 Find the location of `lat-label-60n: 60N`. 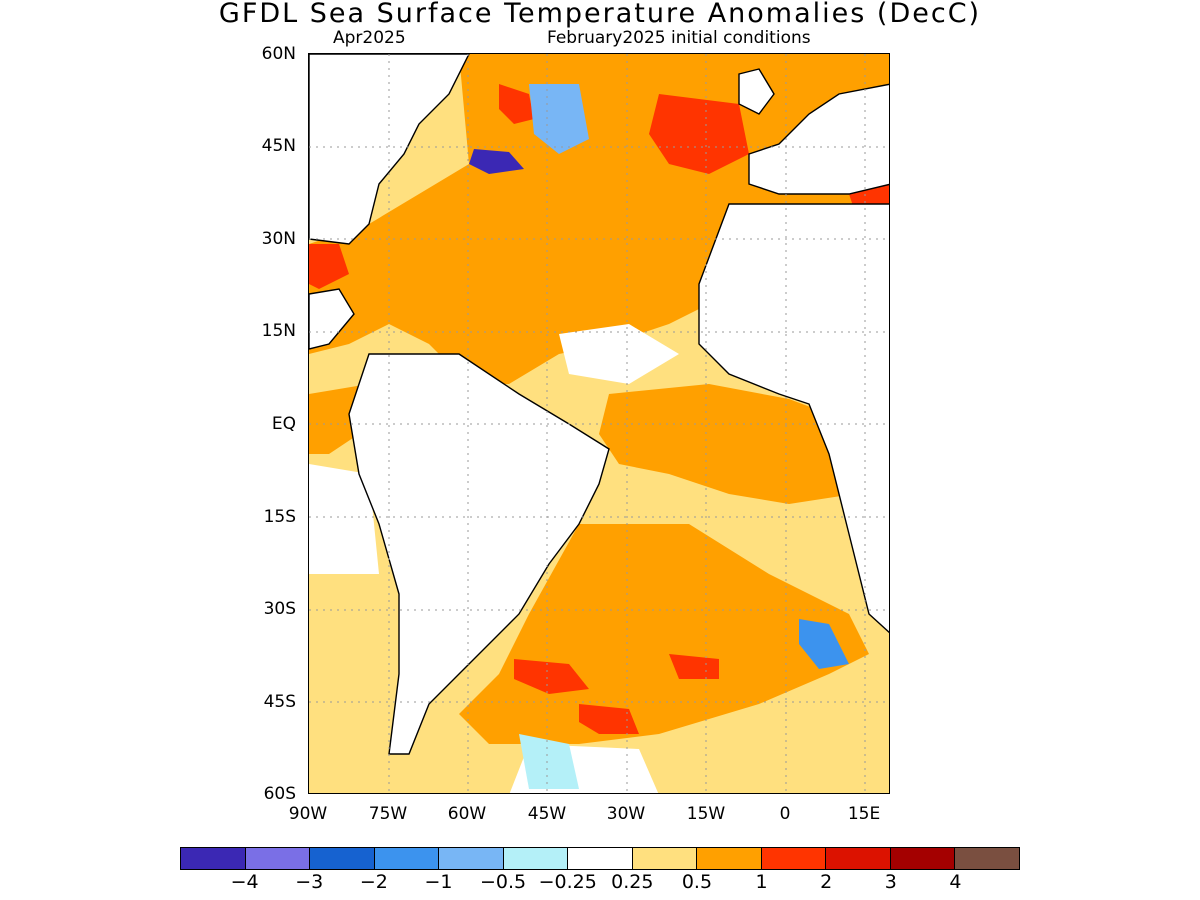

lat-label-60n: 60N is located at coordinates (278, 54).